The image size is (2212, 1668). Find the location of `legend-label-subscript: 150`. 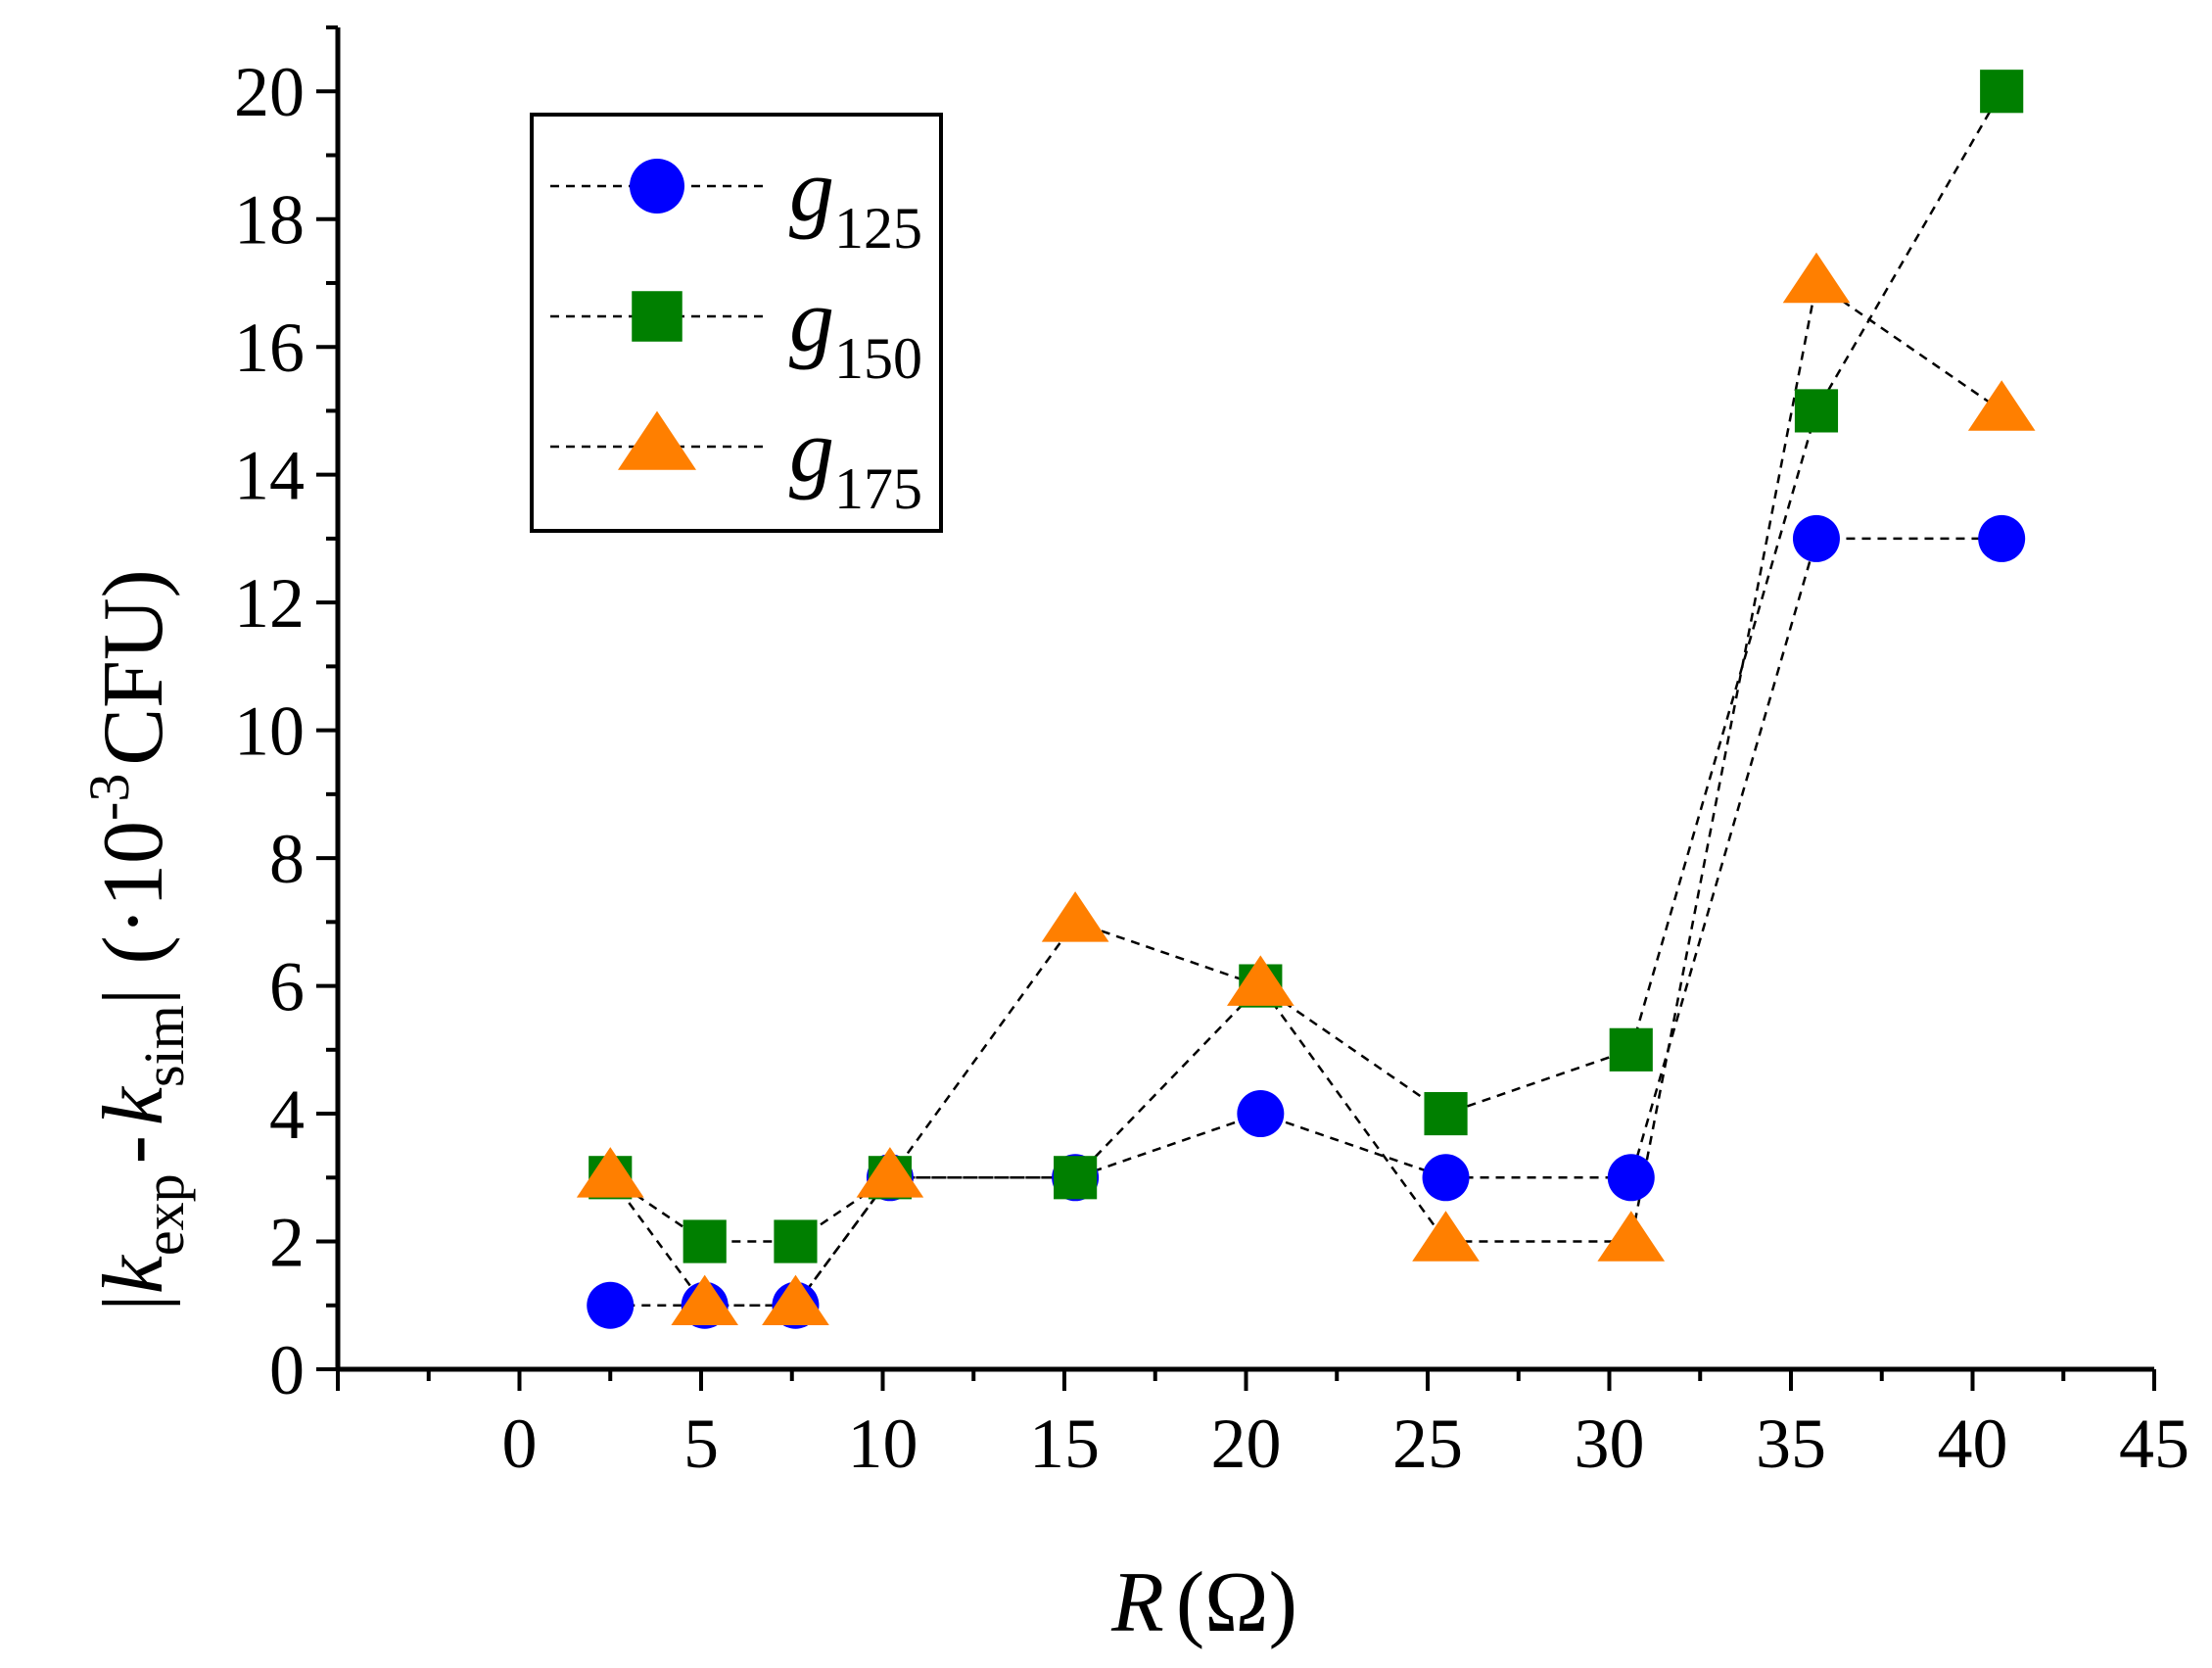

legend-label-subscript: 150 is located at coordinates (878, 359).